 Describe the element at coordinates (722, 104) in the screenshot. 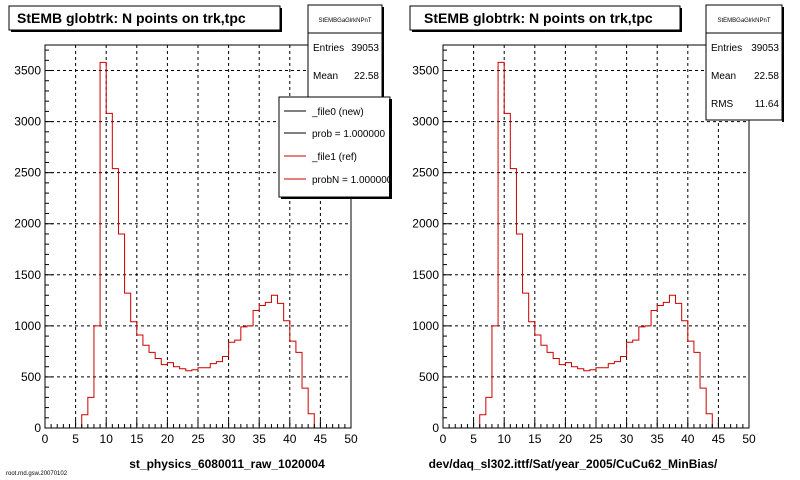

I see `stats-rms-label: RMS` at that location.